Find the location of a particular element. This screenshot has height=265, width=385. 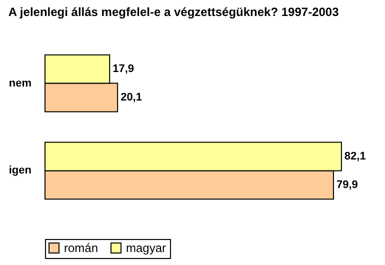

data-label: 79,9 is located at coordinates (347, 184).